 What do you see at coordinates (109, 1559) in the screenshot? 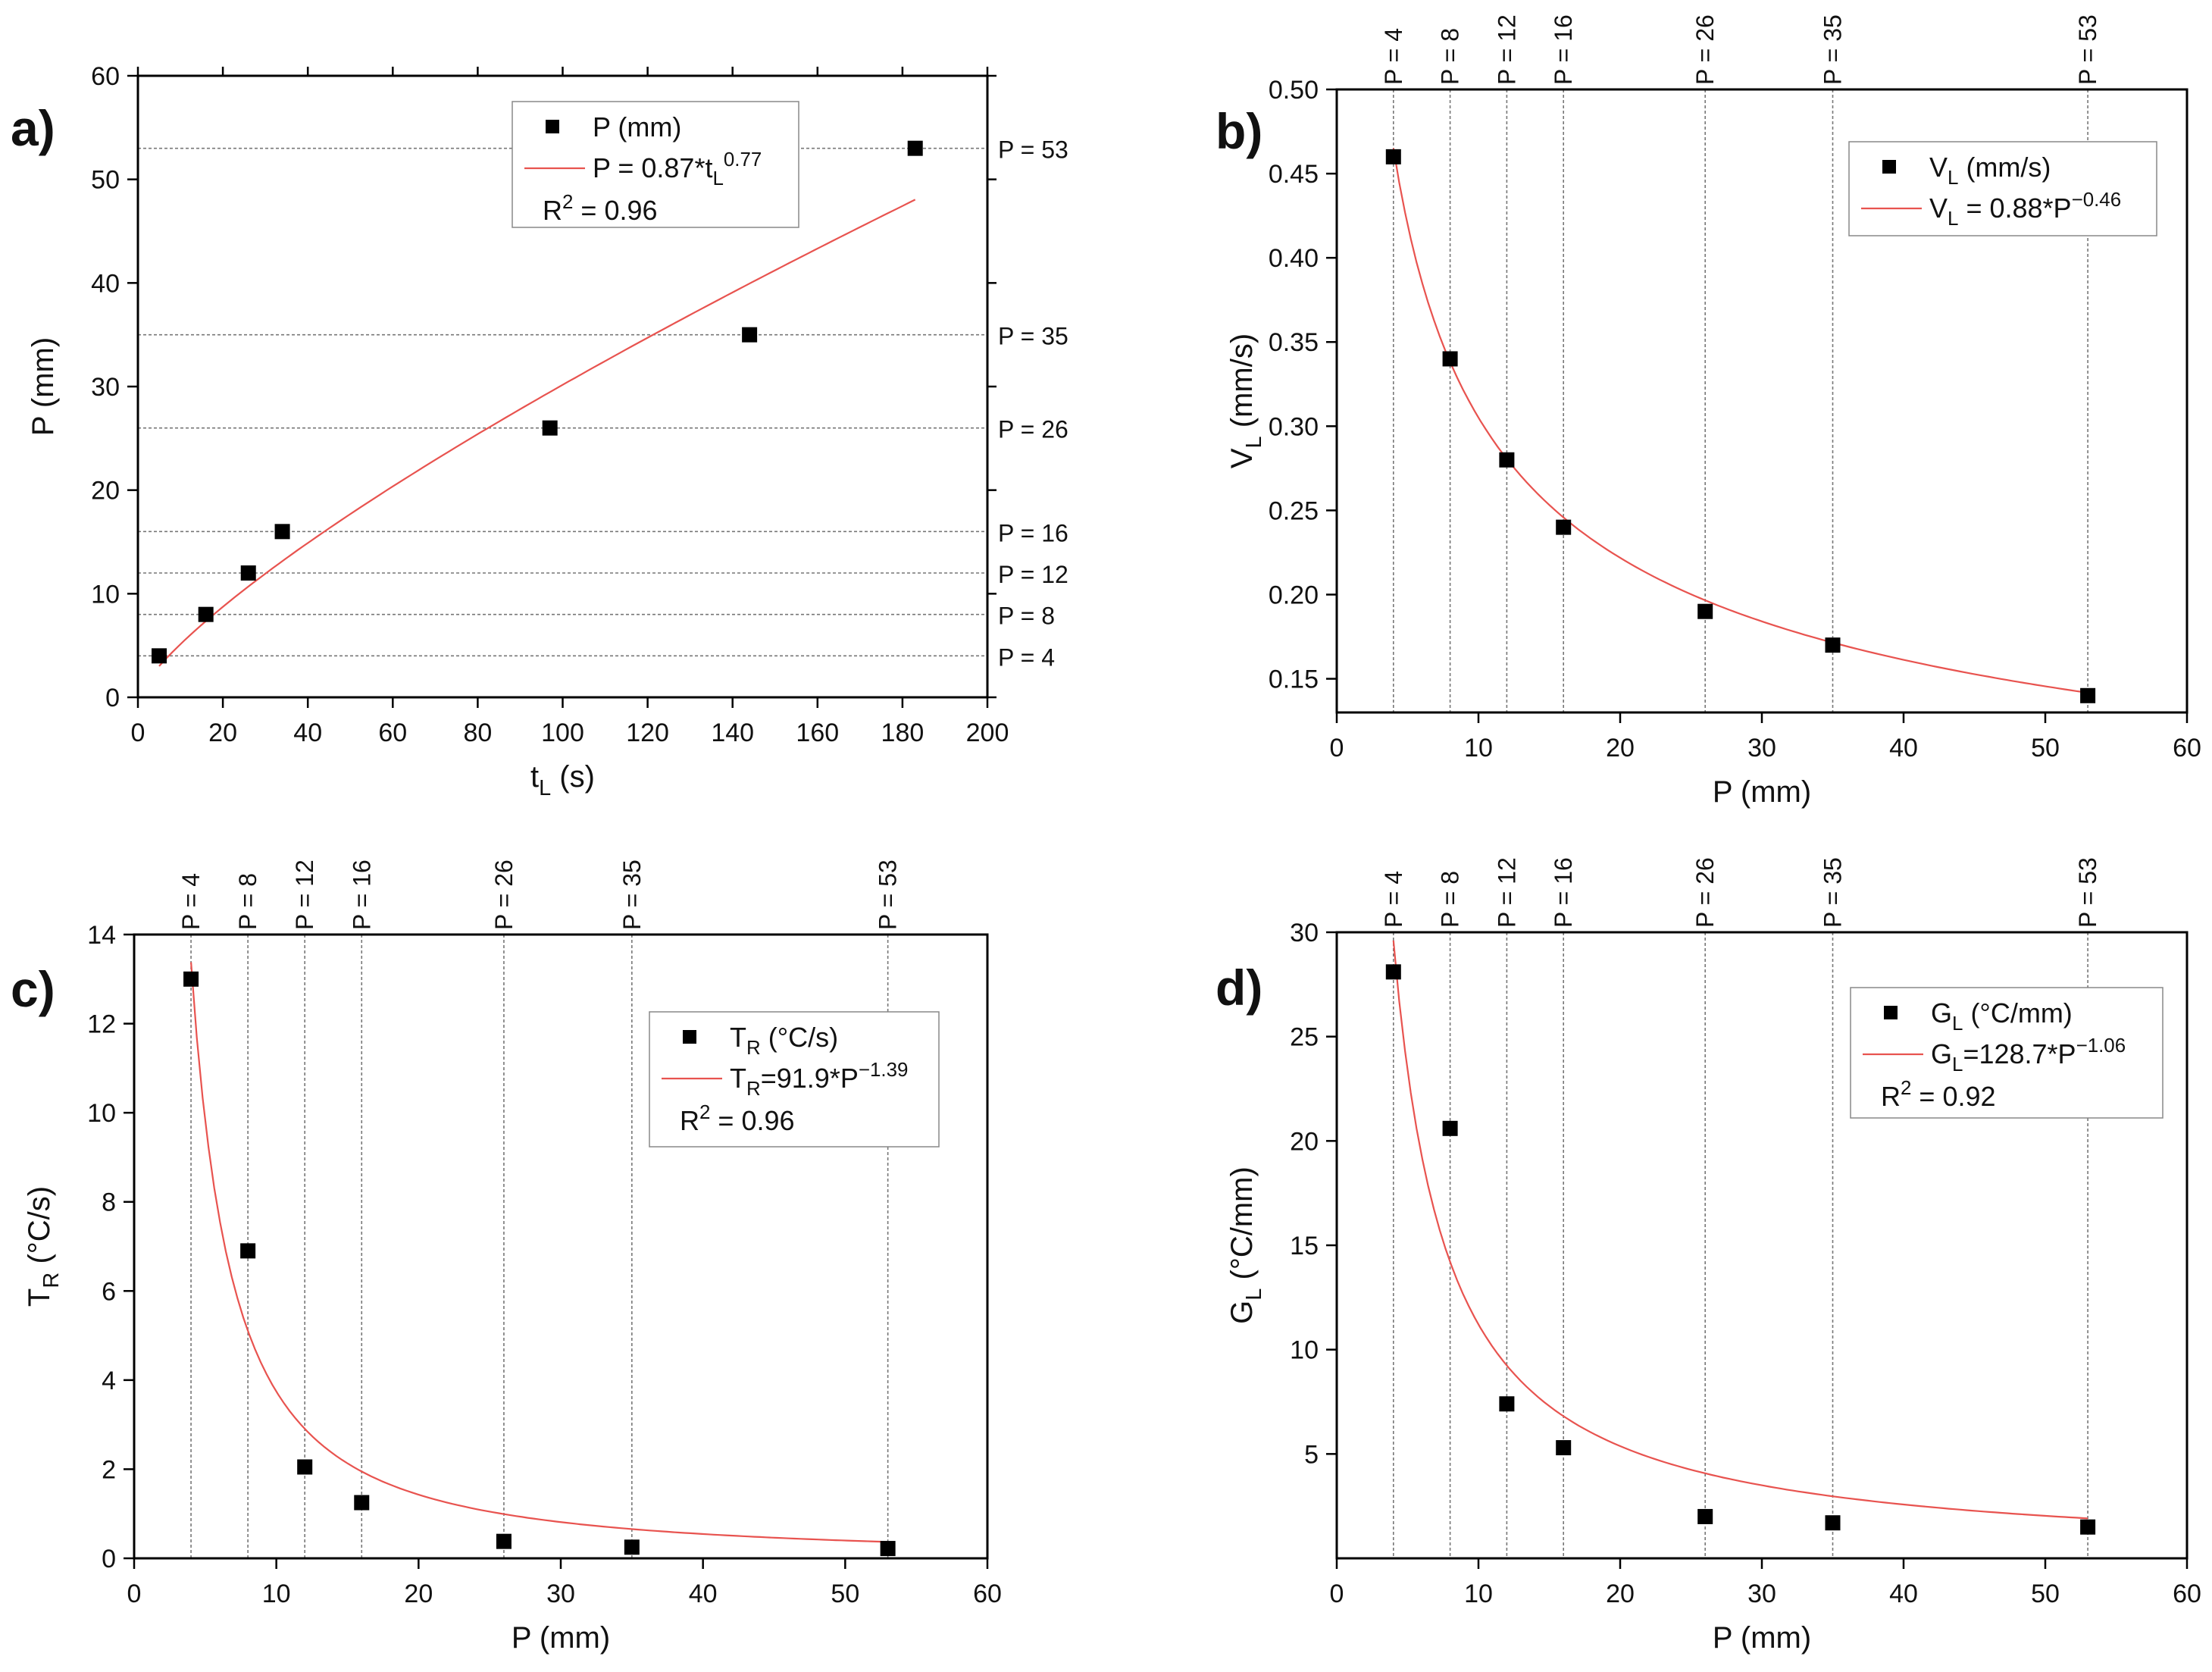
I see `y-tick-label: 0` at bounding box center [109, 1559].